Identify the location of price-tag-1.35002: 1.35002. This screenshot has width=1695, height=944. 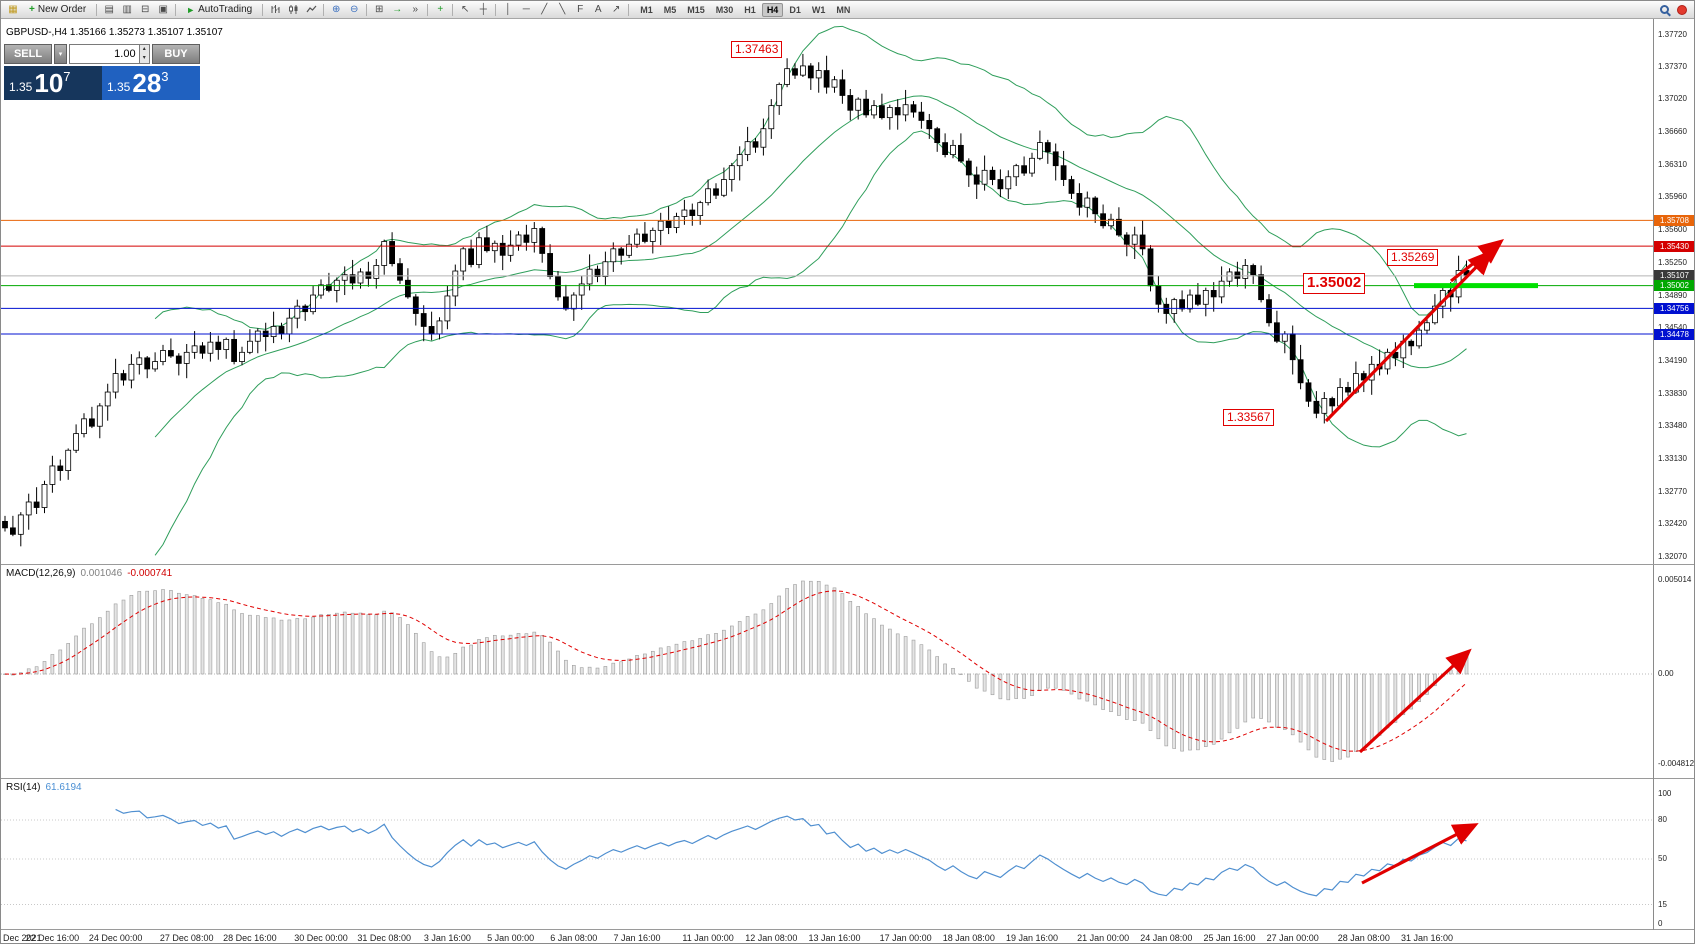
(1674, 286).